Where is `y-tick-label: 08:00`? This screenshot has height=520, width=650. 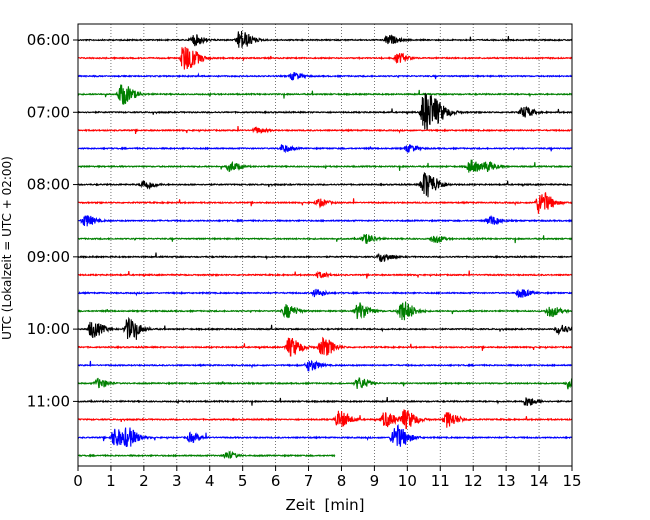
y-tick-label: 08:00 is located at coordinates (48, 185).